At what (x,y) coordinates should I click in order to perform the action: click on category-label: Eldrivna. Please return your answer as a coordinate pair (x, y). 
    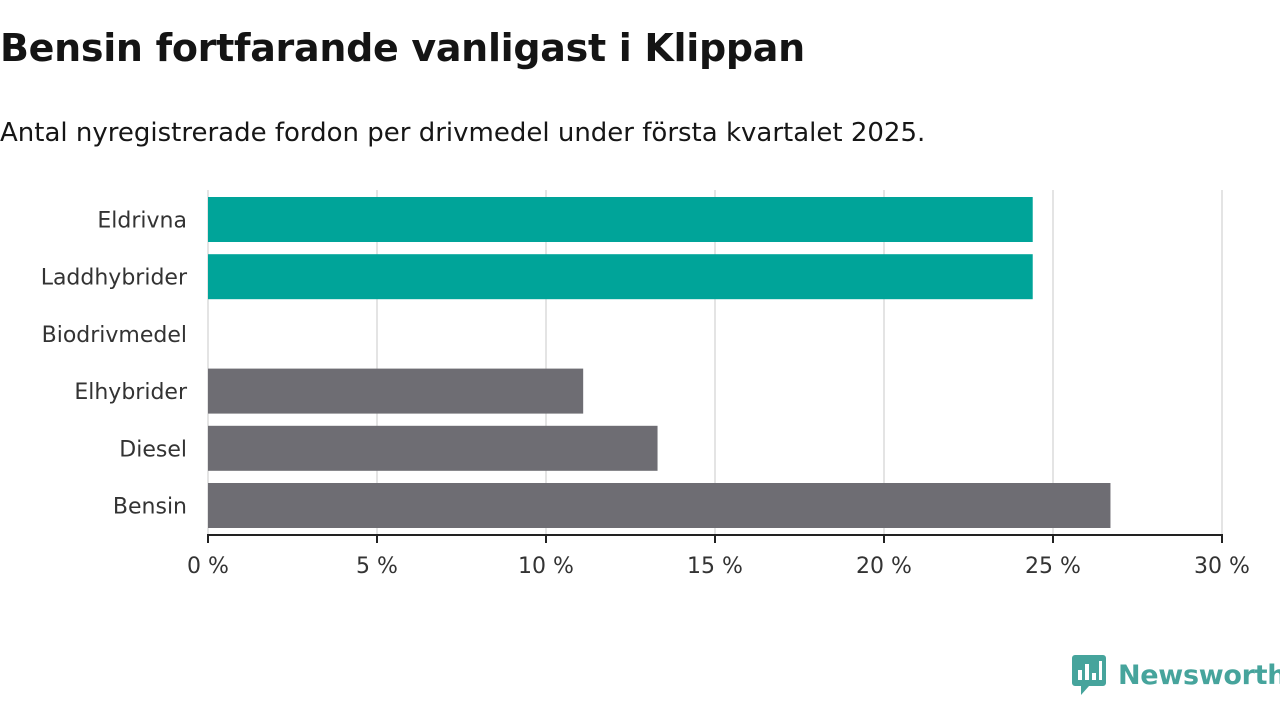
    Looking at the image, I should click on (142, 221).